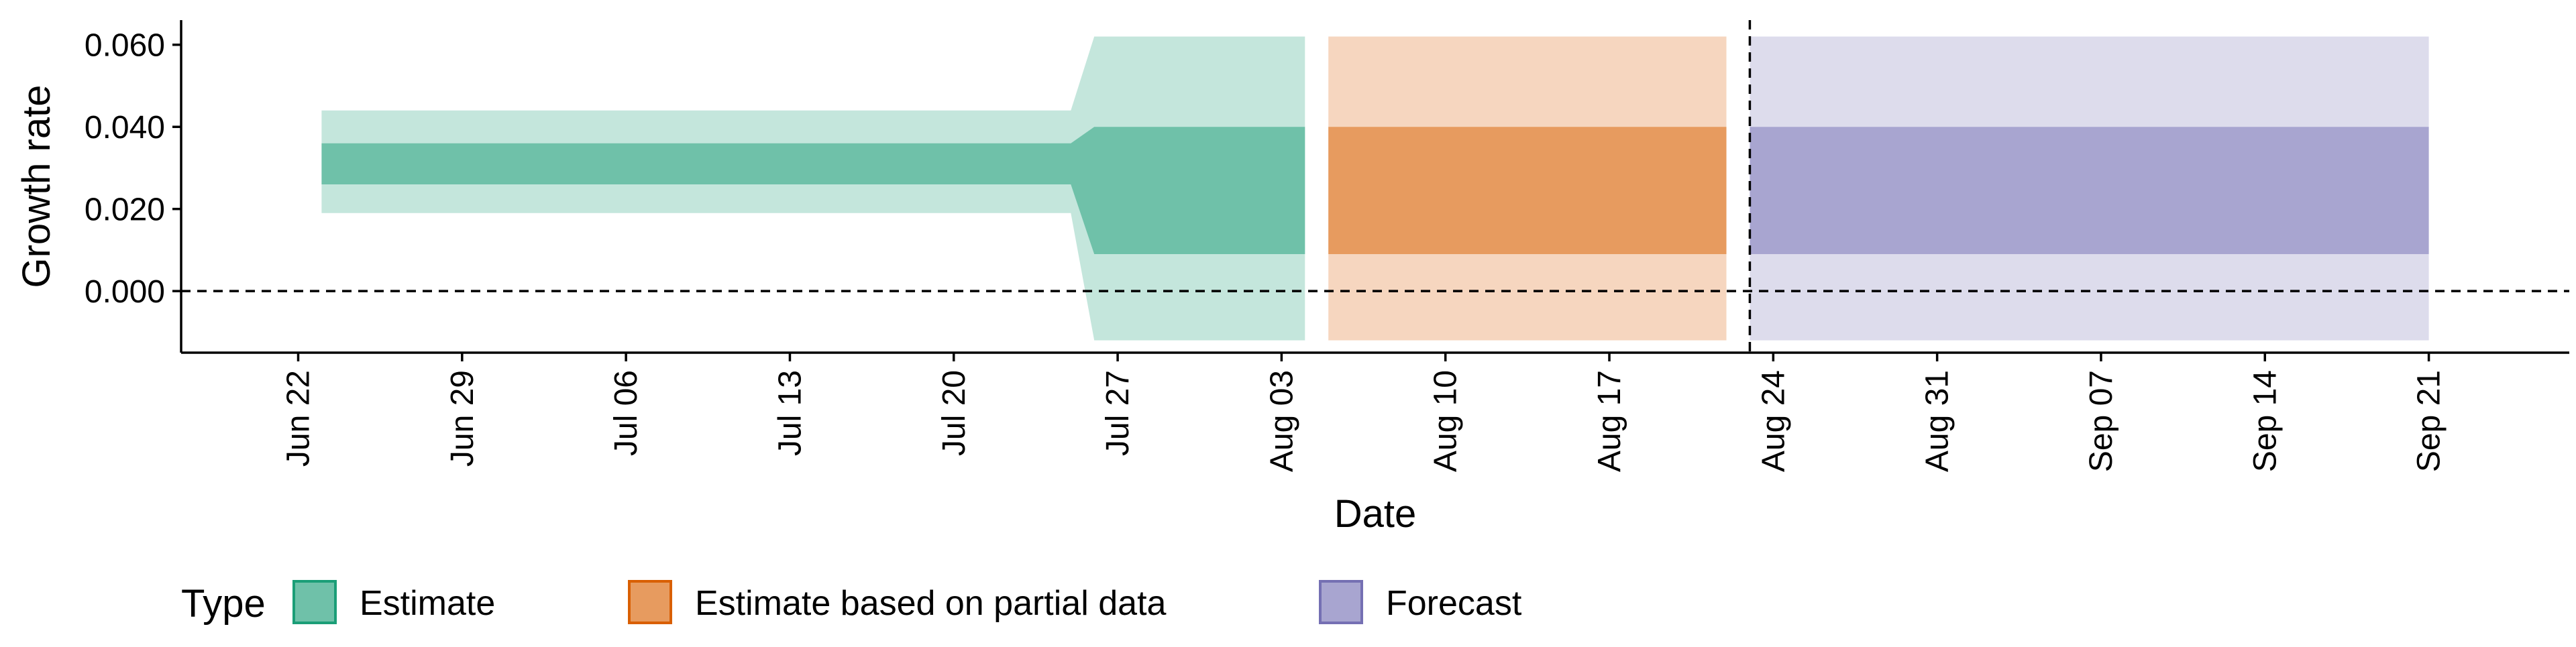 The height and width of the screenshot is (647, 2576). What do you see at coordinates (125, 292) in the screenshot?
I see `y-tick-label: 0.000` at bounding box center [125, 292].